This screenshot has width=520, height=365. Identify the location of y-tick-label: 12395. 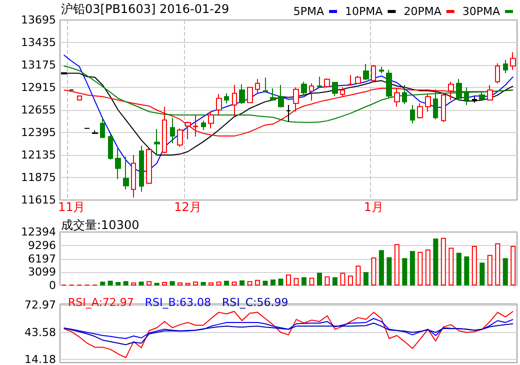
(38, 132).